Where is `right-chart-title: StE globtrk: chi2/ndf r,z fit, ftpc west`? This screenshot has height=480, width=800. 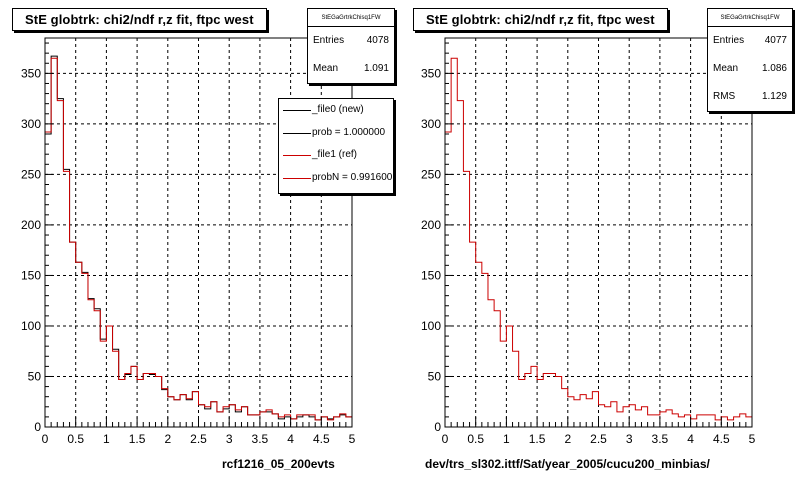
right-chart-title: StE globtrk: chi2/ndf r,z fit, ftpc west is located at coordinates (540, 19).